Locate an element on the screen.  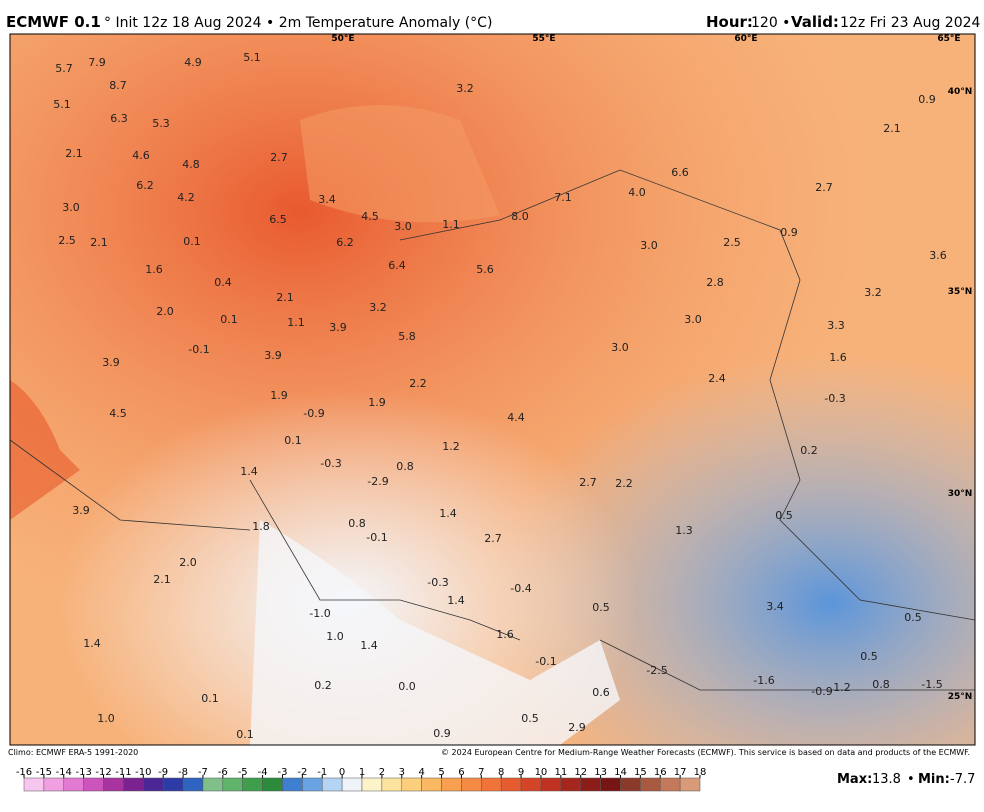
point-value: -0.4 is located at coordinates (520, 588).